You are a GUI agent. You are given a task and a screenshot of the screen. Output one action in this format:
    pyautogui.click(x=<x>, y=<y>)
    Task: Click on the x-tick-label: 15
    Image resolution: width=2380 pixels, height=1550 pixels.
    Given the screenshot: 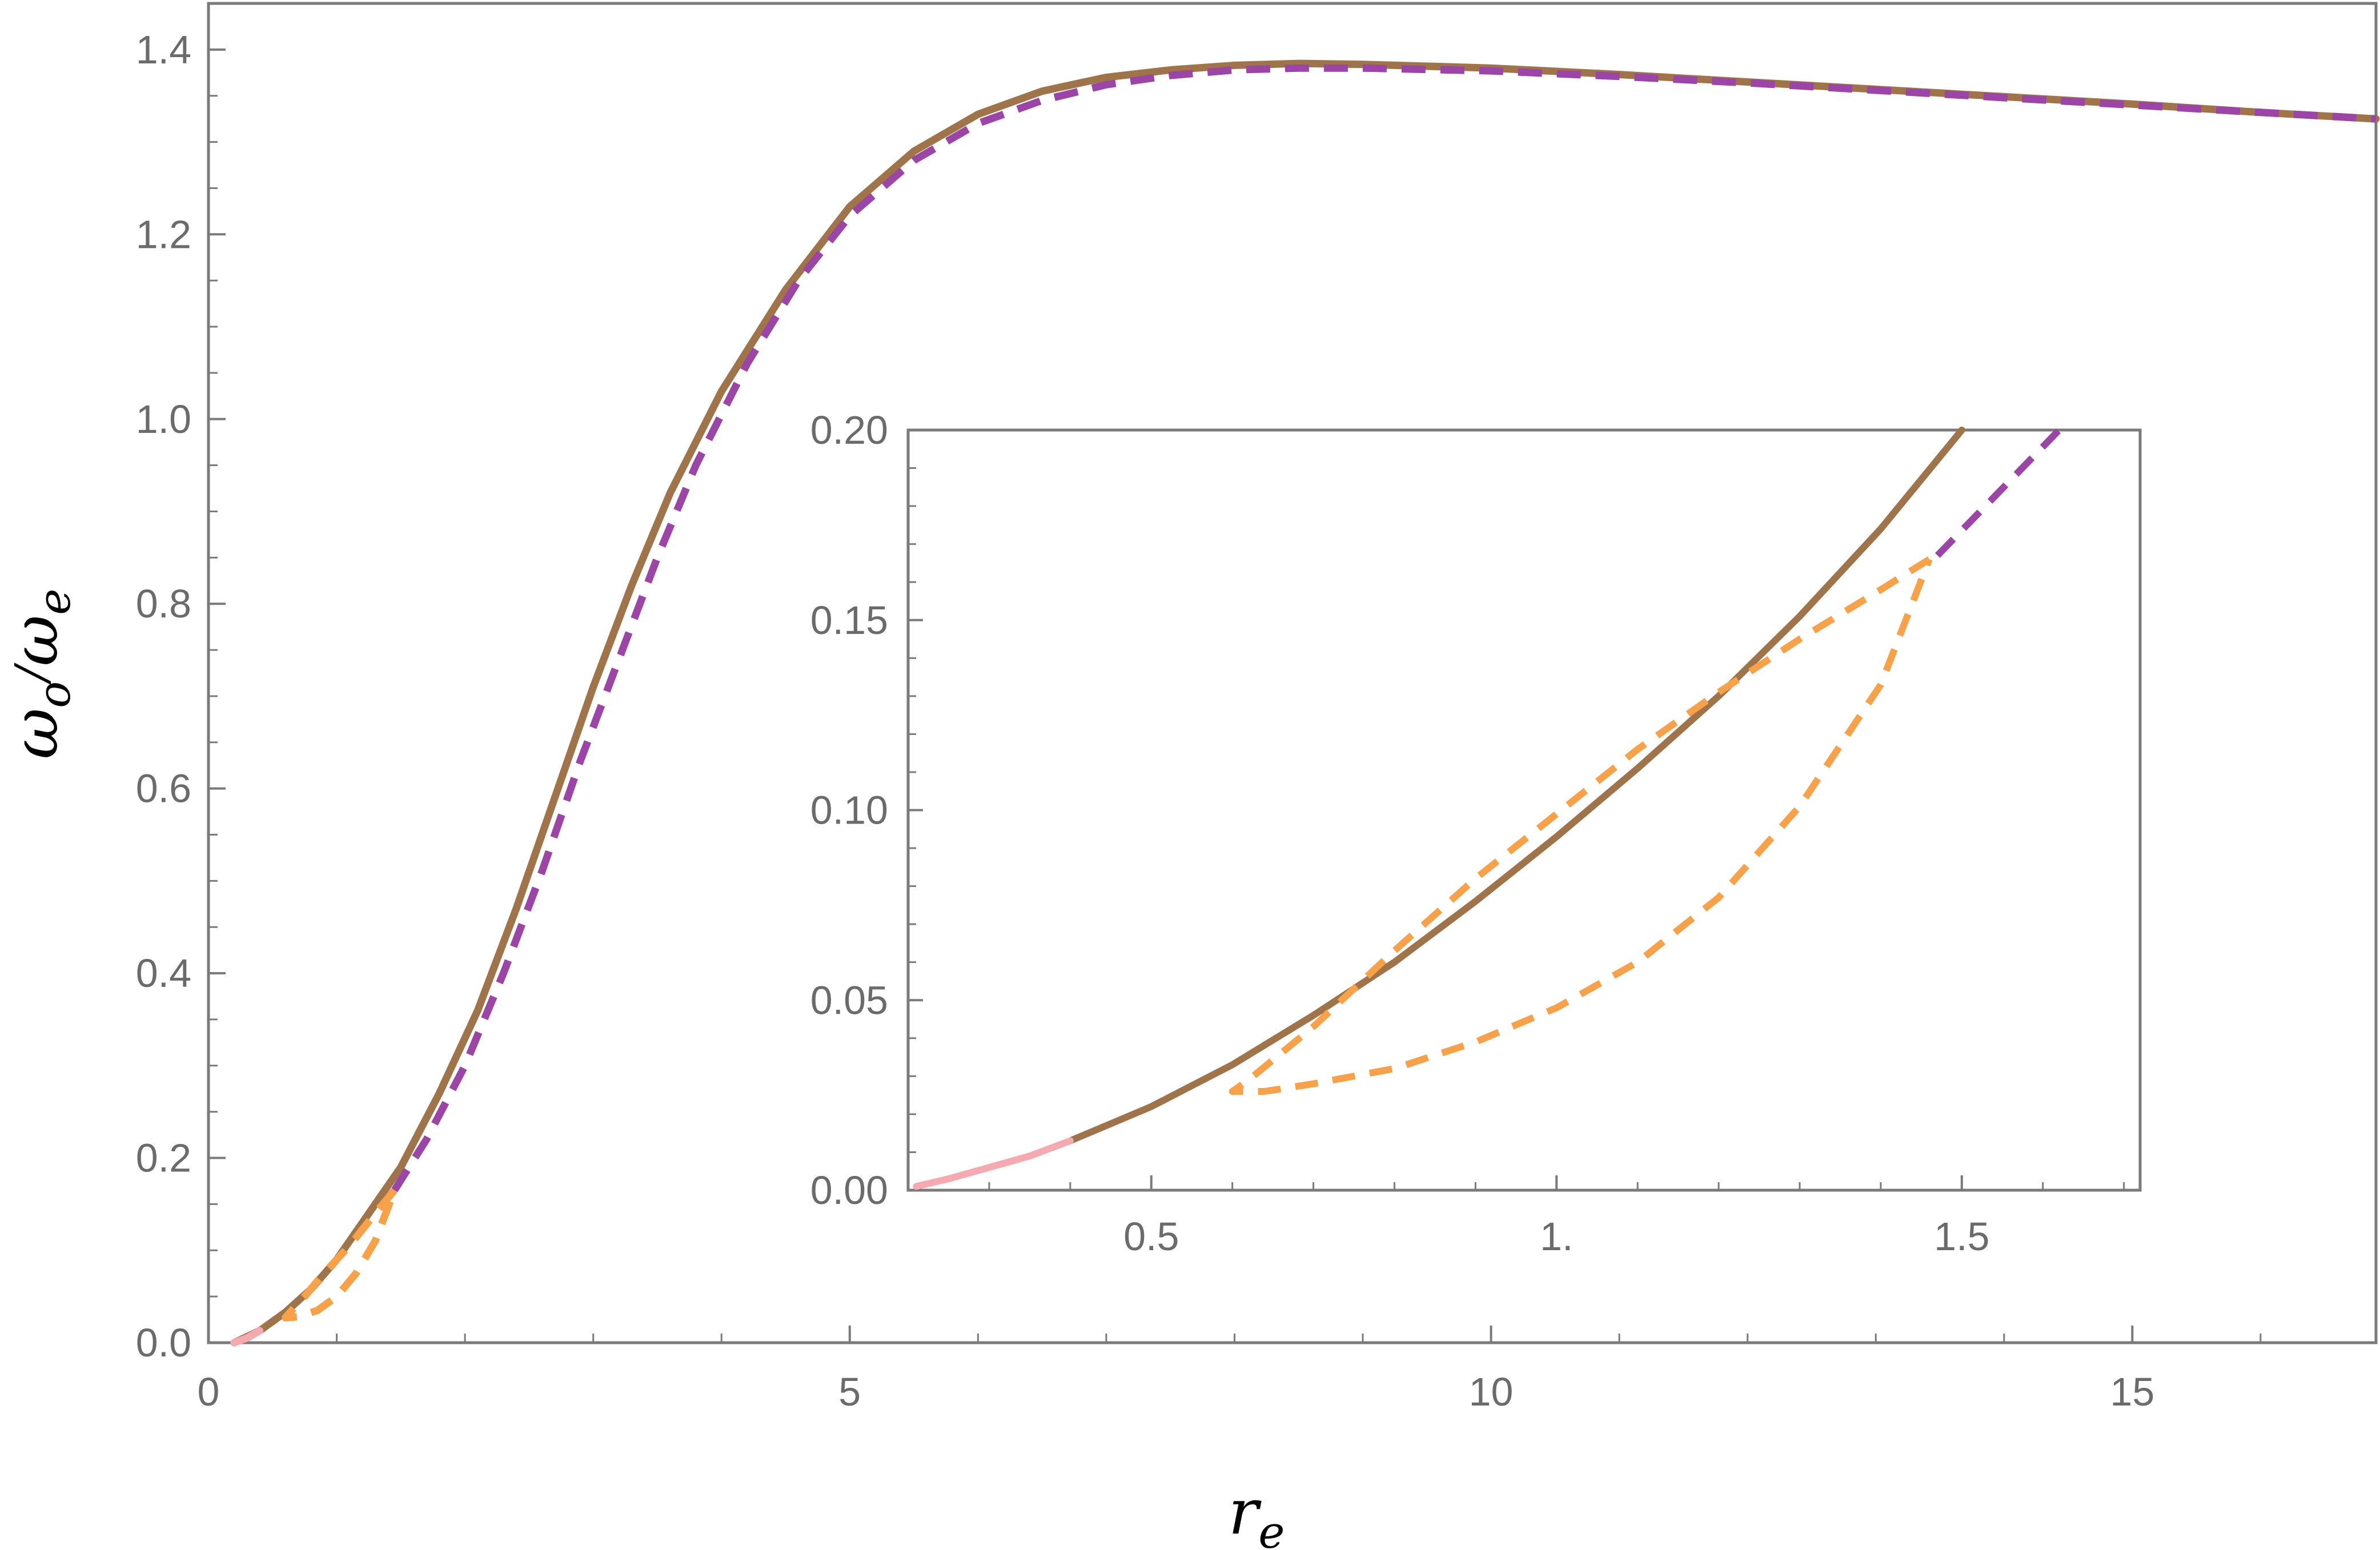 What is the action you would take?
    pyautogui.click(x=2132, y=1392)
    